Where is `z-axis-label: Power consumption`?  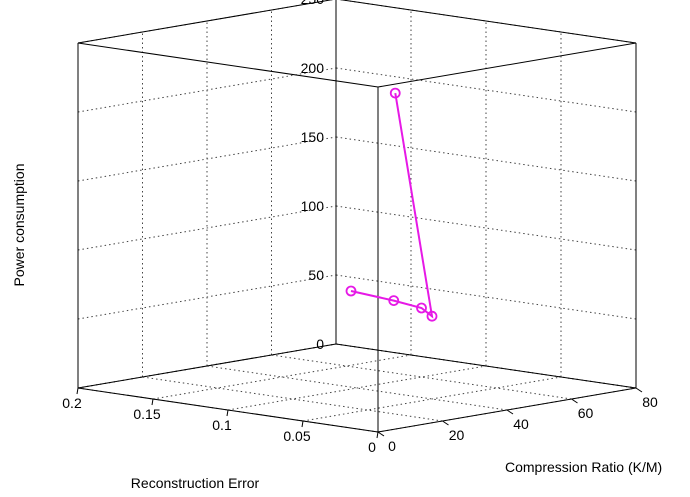
z-axis-label: Power consumption is located at coordinates (19, 225).